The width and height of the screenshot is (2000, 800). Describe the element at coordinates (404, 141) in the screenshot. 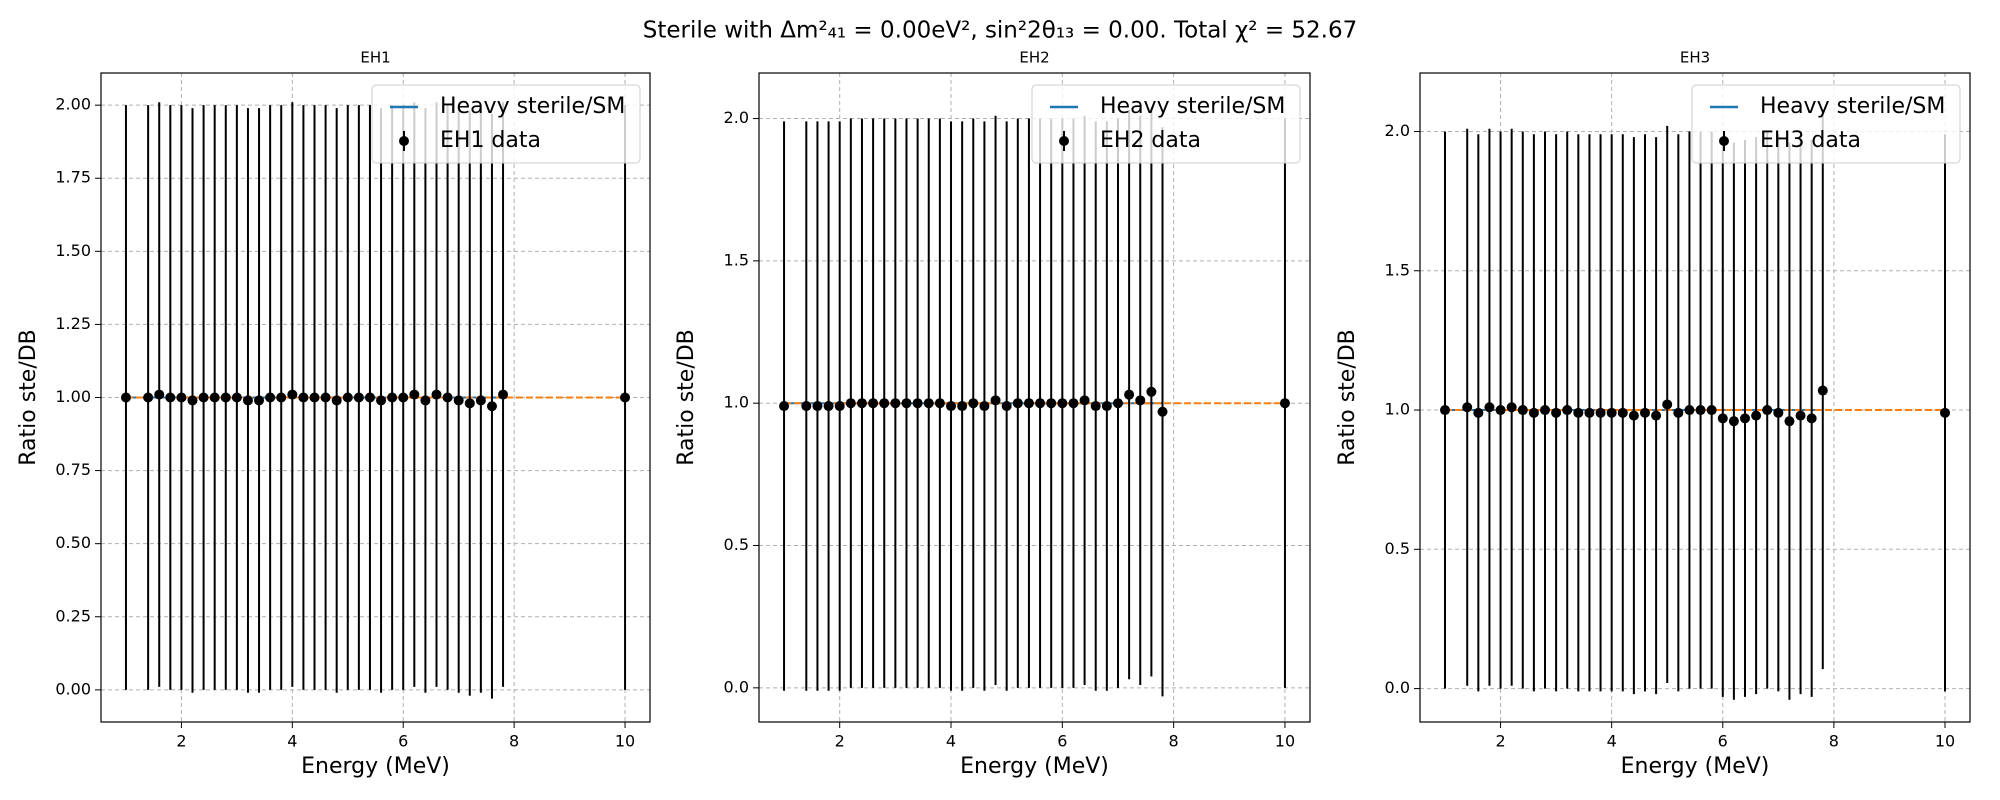

I see `legend-swatch` at that location.